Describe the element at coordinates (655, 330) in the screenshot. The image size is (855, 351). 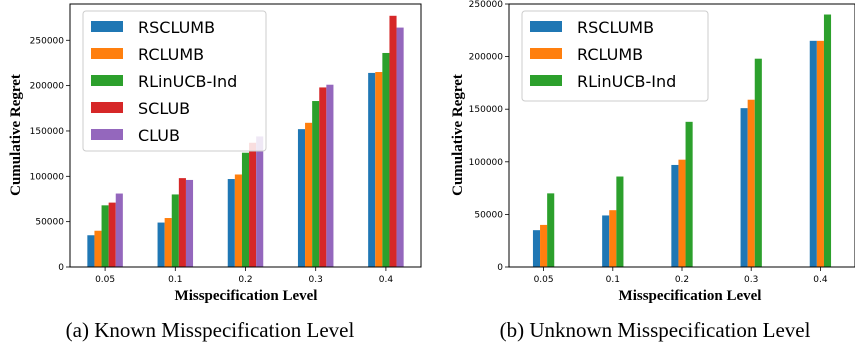
I see `chart-caption: (b) Unknown Misspecification Level` at that location.